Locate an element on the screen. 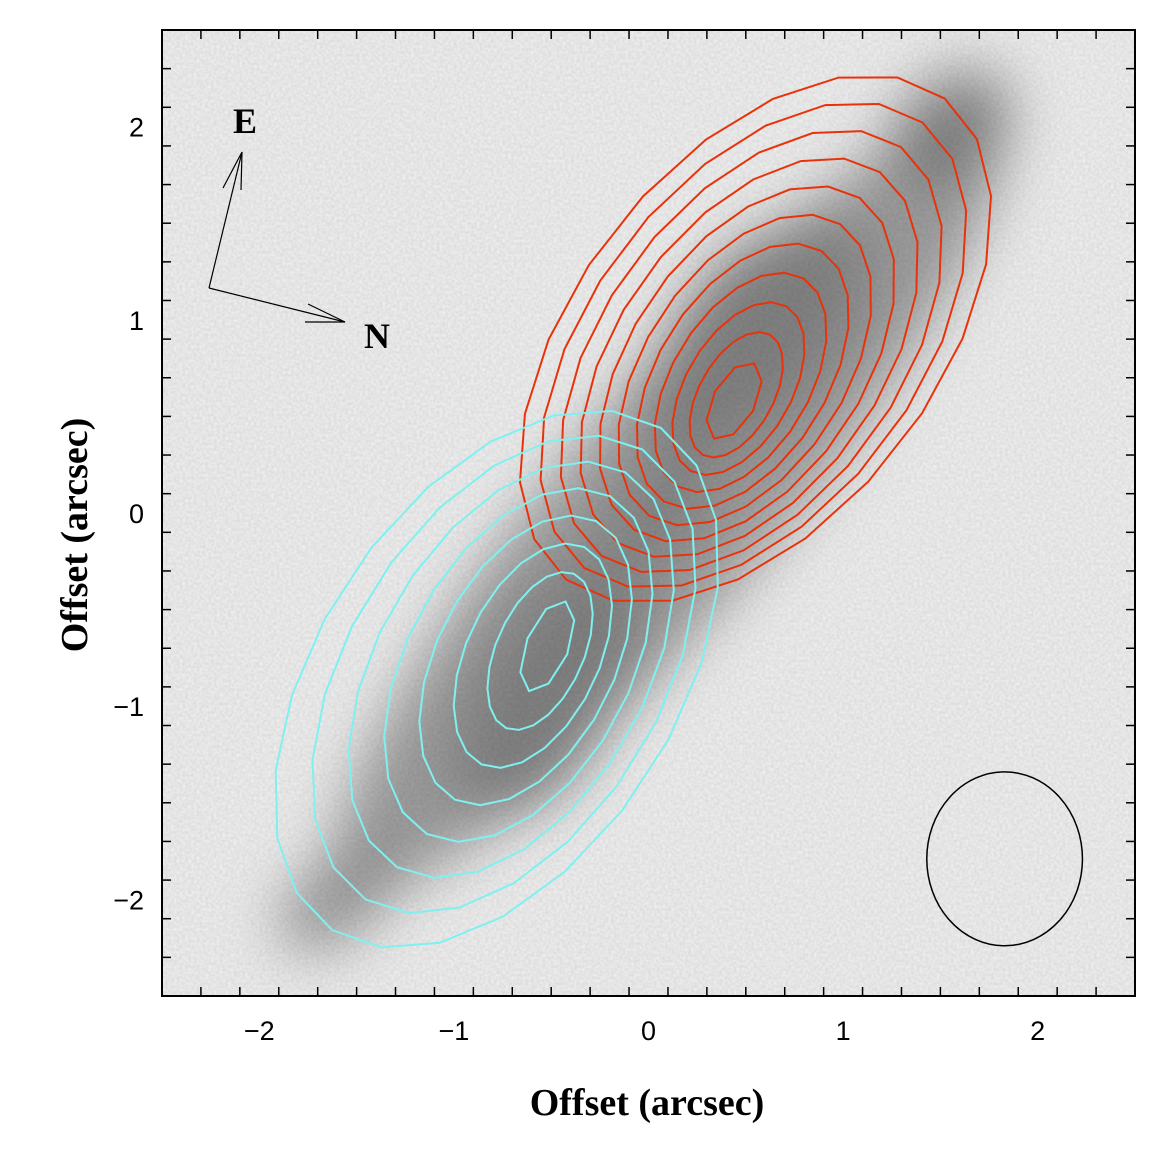  beam-ellipse is located at coordinates (1005, 859).